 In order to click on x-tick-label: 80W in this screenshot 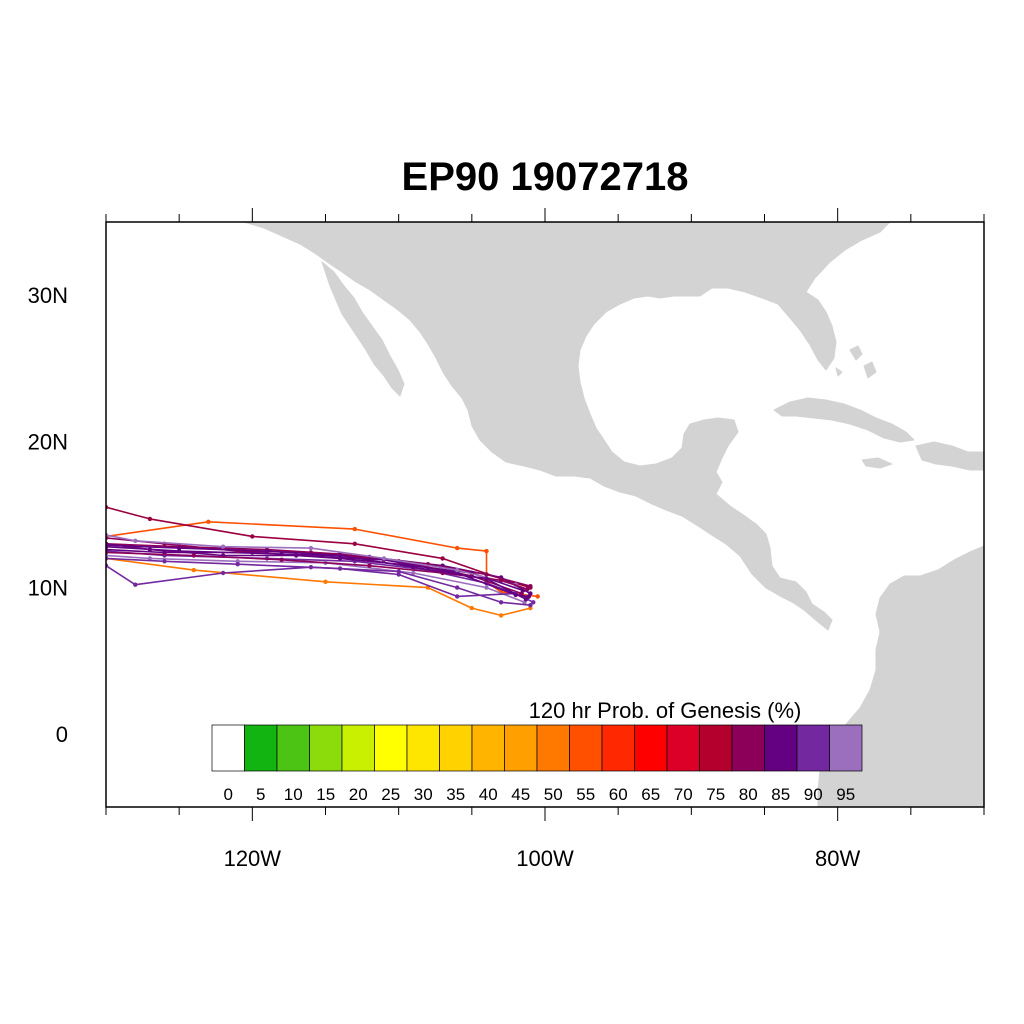, I will do `click(837, 858)`.